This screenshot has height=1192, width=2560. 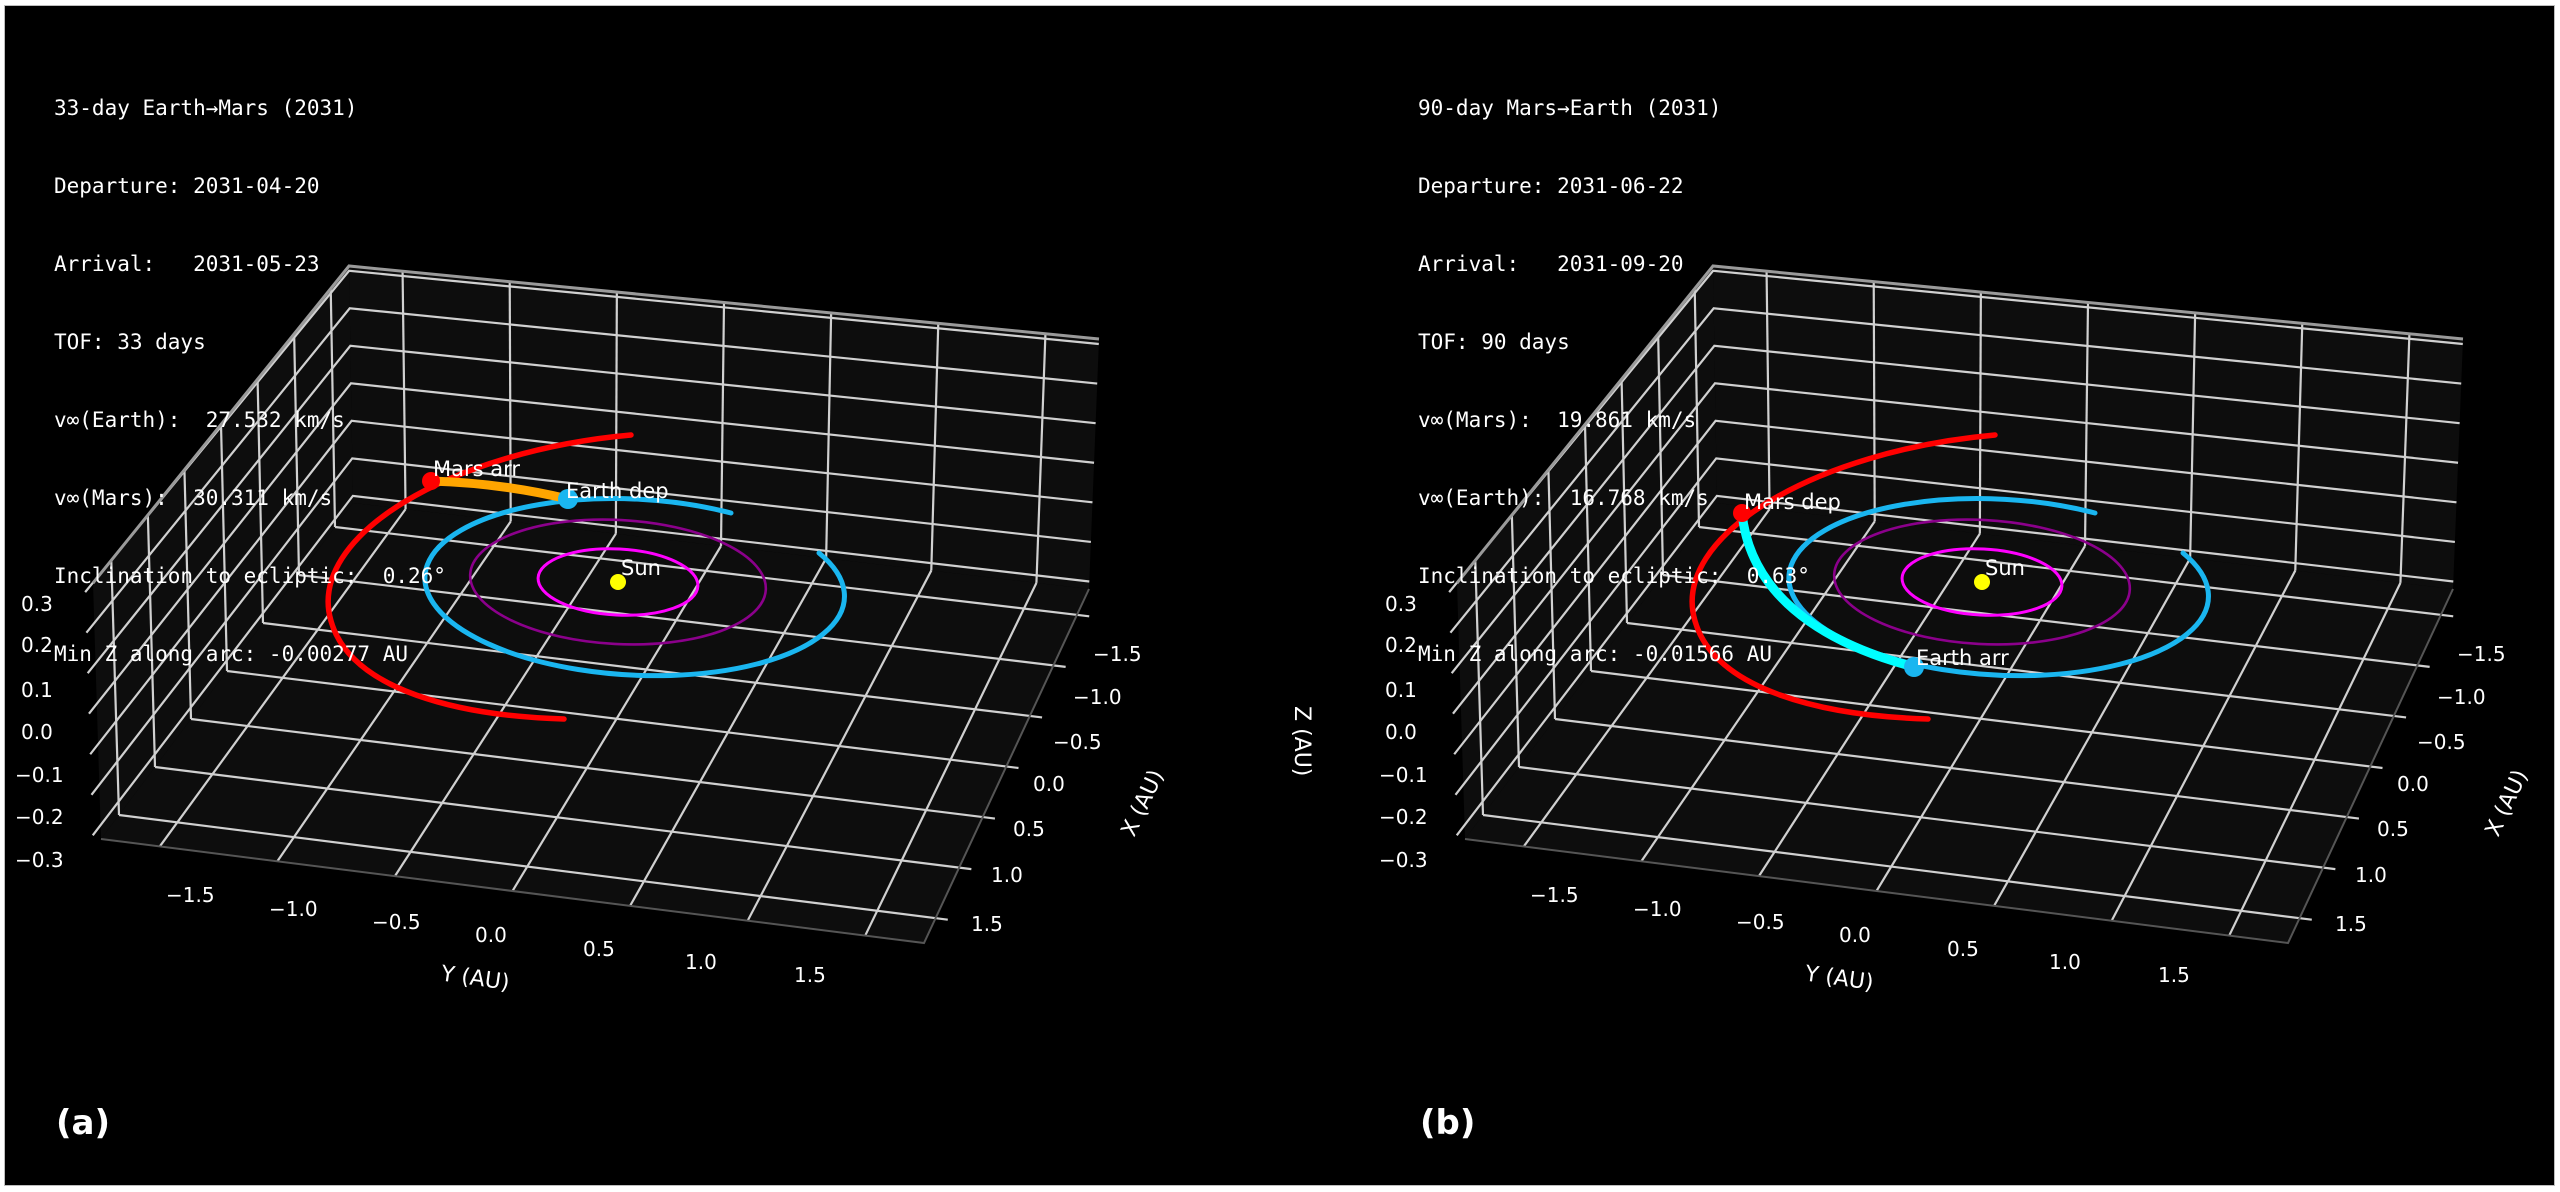 I want to click on panel-a-label: (a), so click(x=83, y=1123).